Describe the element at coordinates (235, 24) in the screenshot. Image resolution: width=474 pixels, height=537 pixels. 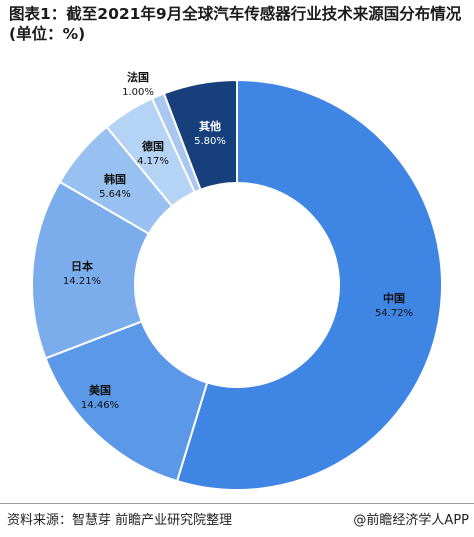
I see `chart-title: 图表1：截至2021年9月全球汽车传感器行业技术来源国分布情况(单位：%)` at that location.